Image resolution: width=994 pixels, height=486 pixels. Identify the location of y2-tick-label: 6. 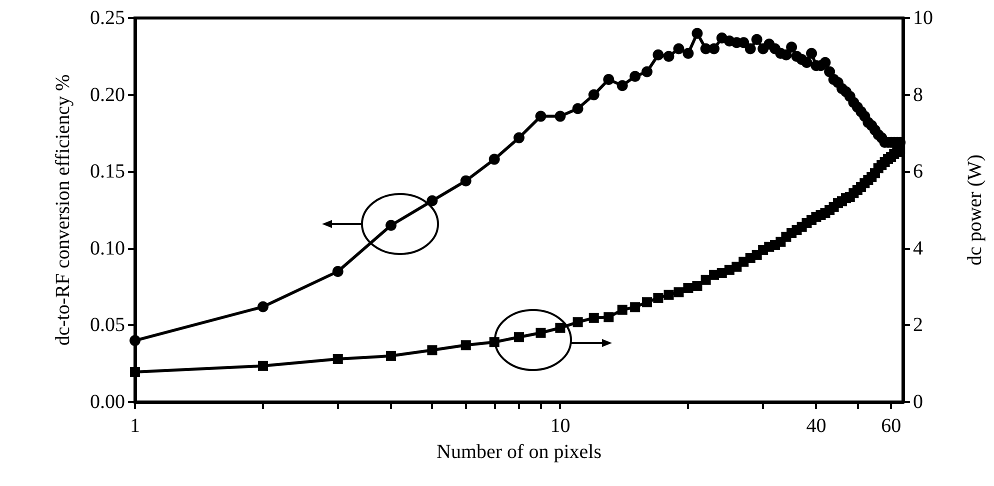
(918, 171).